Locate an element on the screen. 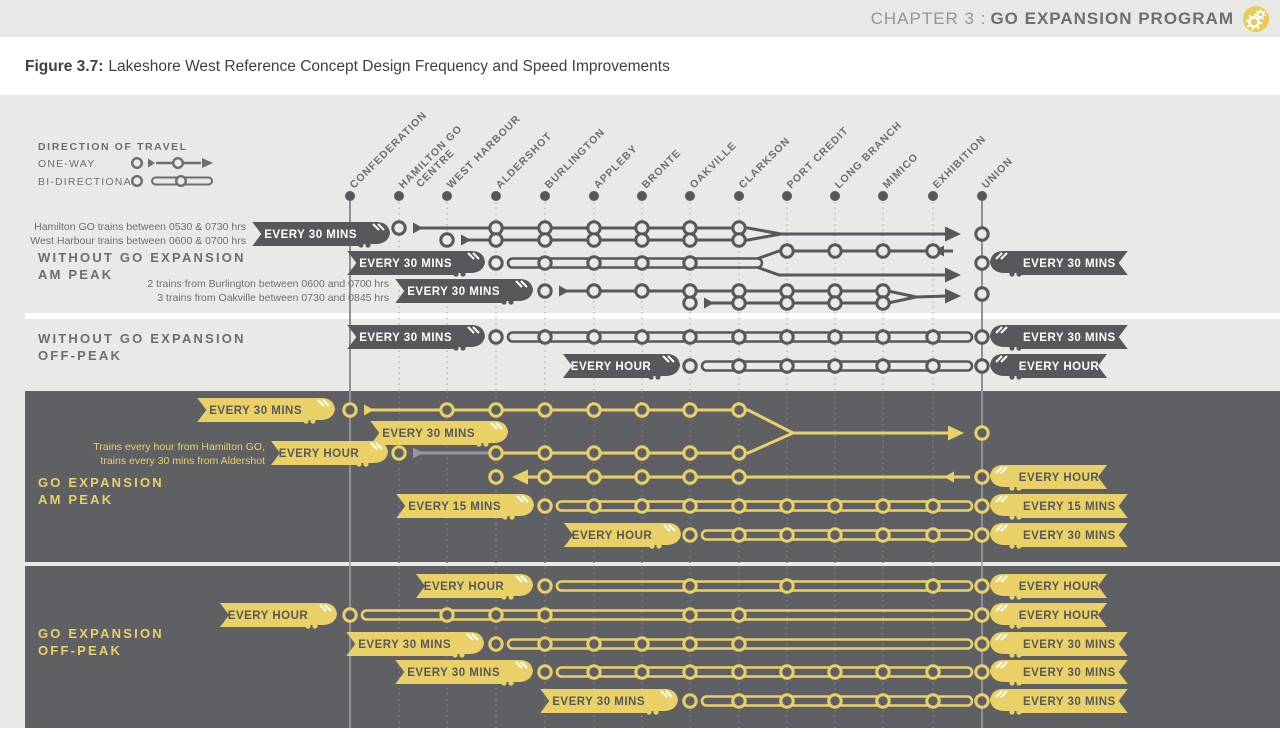 The width and height of the screenshot is (1280, 732). bidirectional-route is located at coordinates (764, 672).